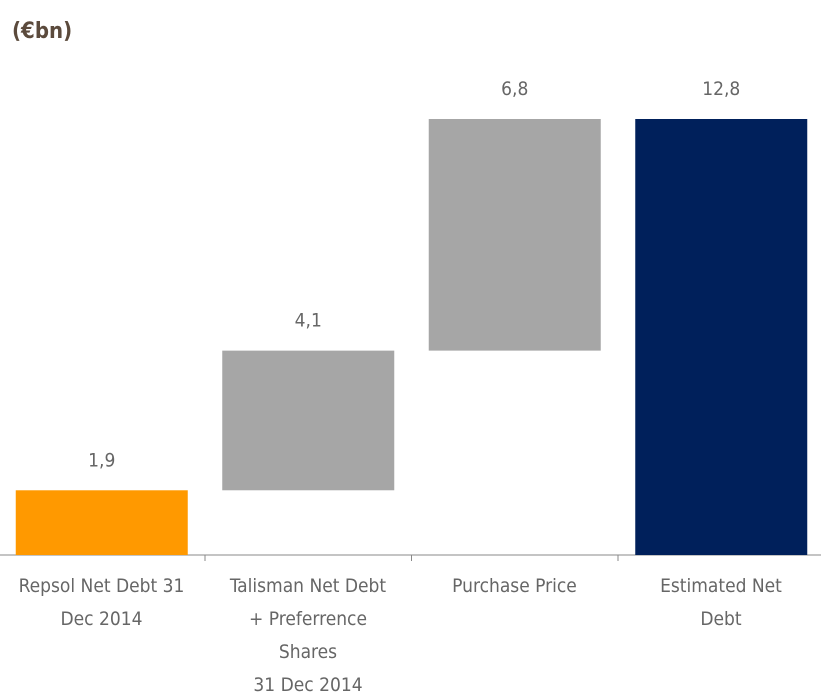 This screenshot has height=694, width=821. What do you see at coordinates (721, 602) in the screenshot?
I see `x-tick-label: Estimated Net Debt` at bounding box center [721, 602].